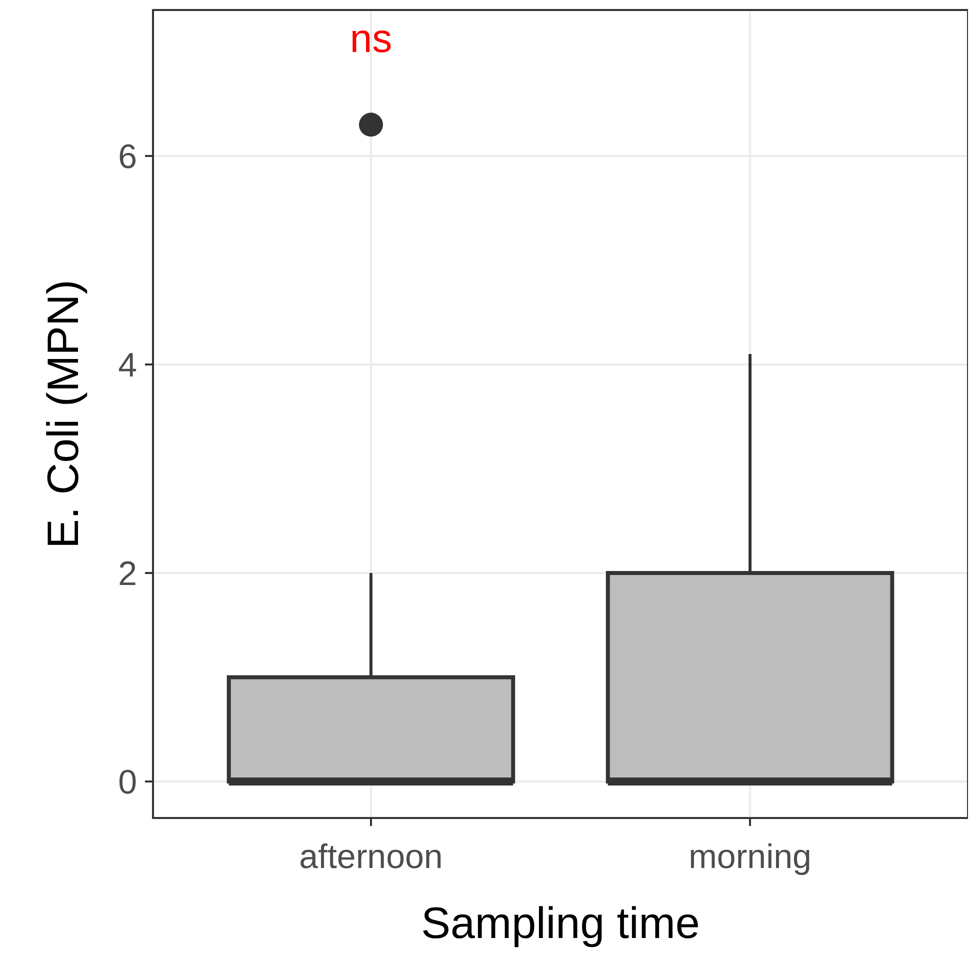 The width and height of the screenshot is (976, 961). Describe the element at coordinates (127, 157) in the screenshot. I see `y-tick-label: 6` at that location.